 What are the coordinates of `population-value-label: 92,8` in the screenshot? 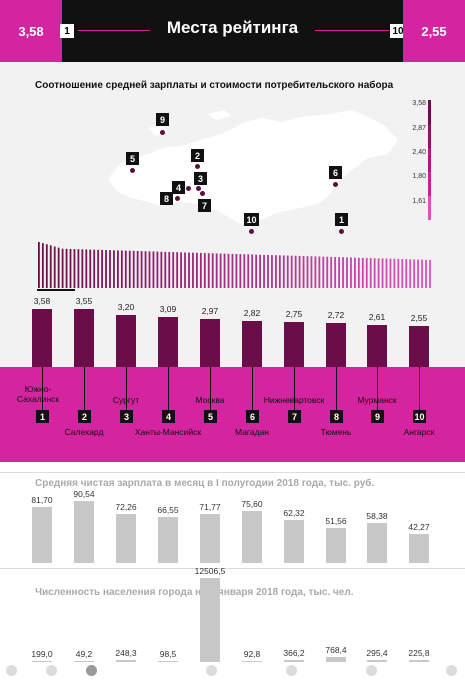 It's located at (252, 653).